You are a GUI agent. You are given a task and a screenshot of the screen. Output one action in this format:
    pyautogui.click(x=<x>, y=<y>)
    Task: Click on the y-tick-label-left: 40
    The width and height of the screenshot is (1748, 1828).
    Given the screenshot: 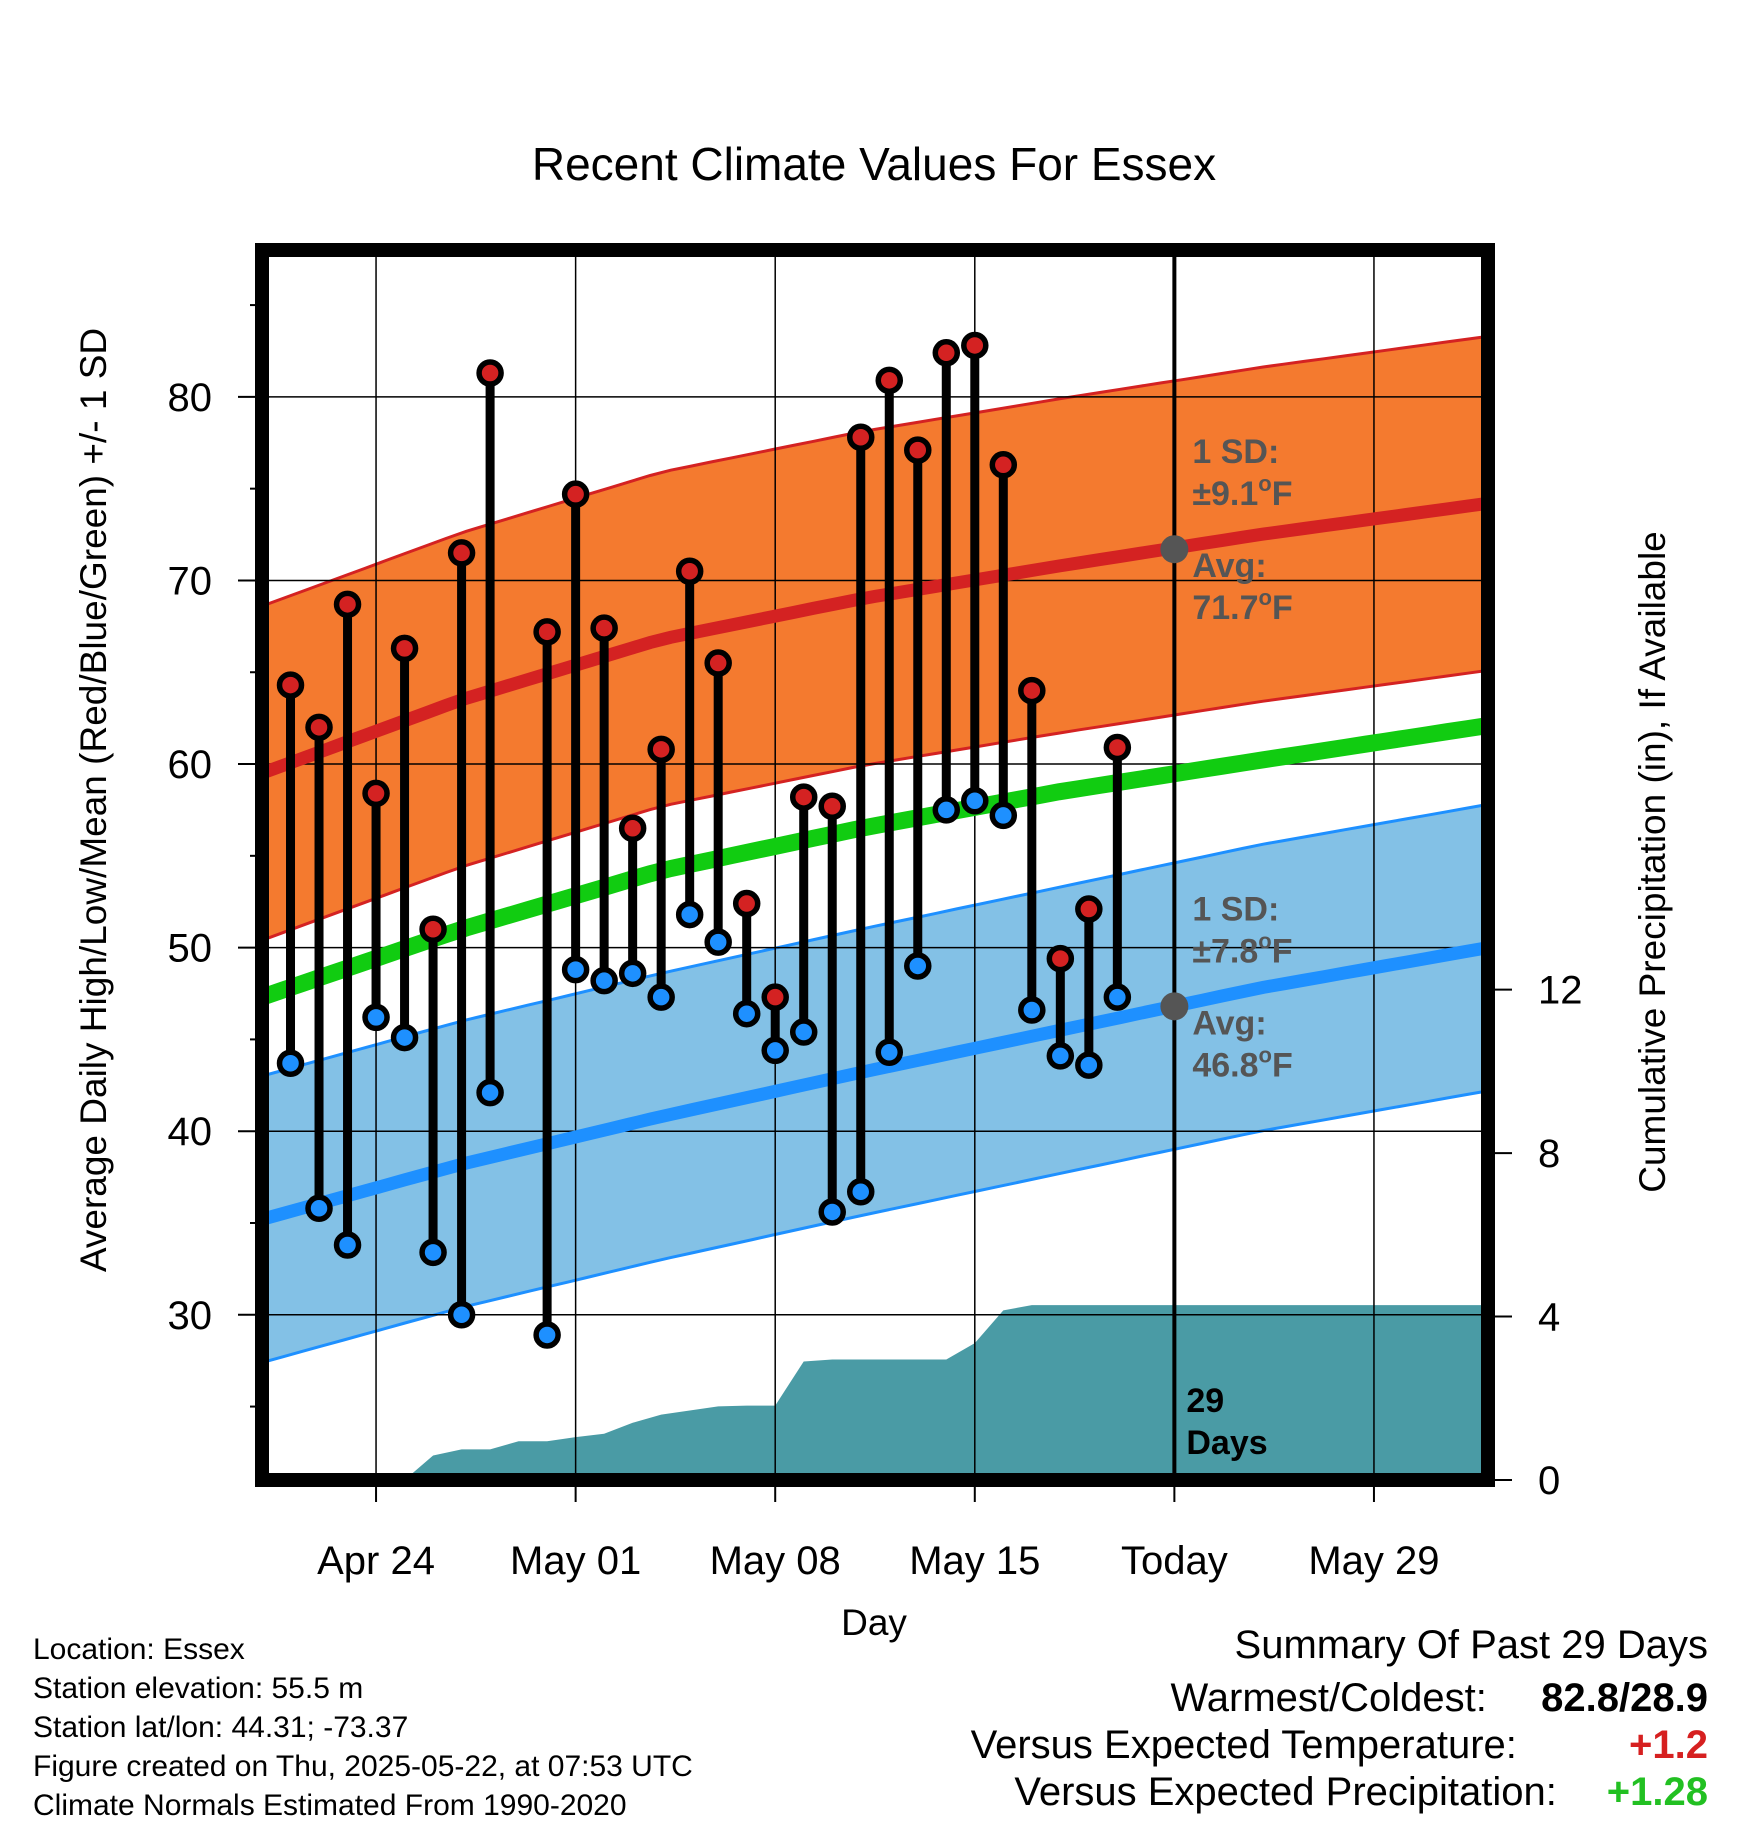 What is the action you would take?
    pyautogui.click(x=190, y=1132)
    